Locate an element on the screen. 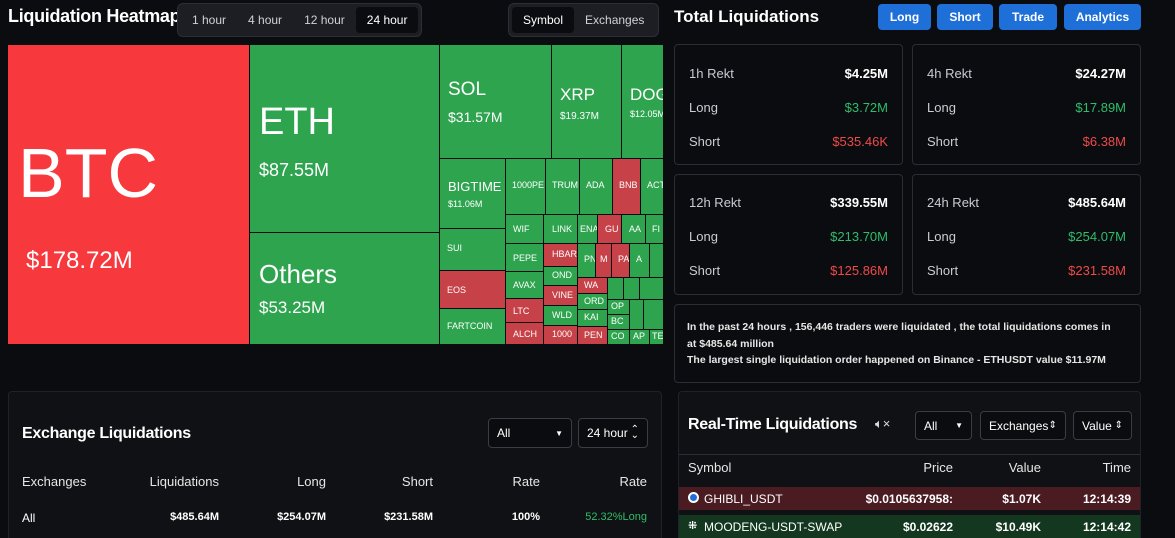  cell-label: ORD is located at coordinates (594, 301).